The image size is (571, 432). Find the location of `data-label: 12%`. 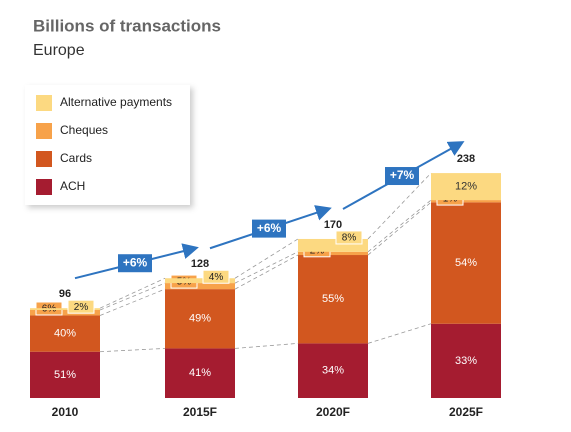

data-label: 12% is located at coordinates (466, 186).